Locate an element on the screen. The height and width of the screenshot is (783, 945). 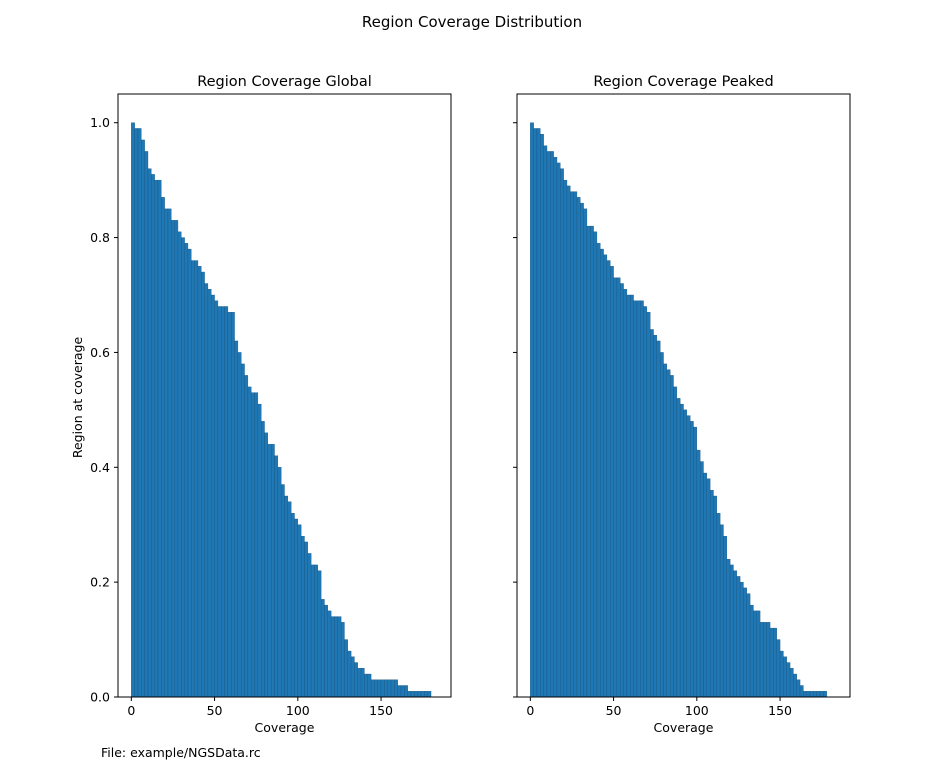
y-tick-label-global-2: 0.4 is located at coordinates (100, 467).